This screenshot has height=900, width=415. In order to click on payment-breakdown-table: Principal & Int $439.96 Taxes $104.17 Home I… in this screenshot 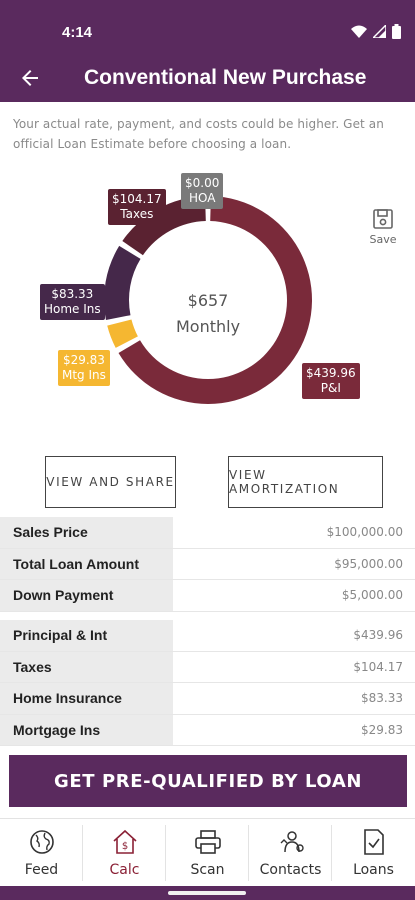, I will do `click(207, 683)`.